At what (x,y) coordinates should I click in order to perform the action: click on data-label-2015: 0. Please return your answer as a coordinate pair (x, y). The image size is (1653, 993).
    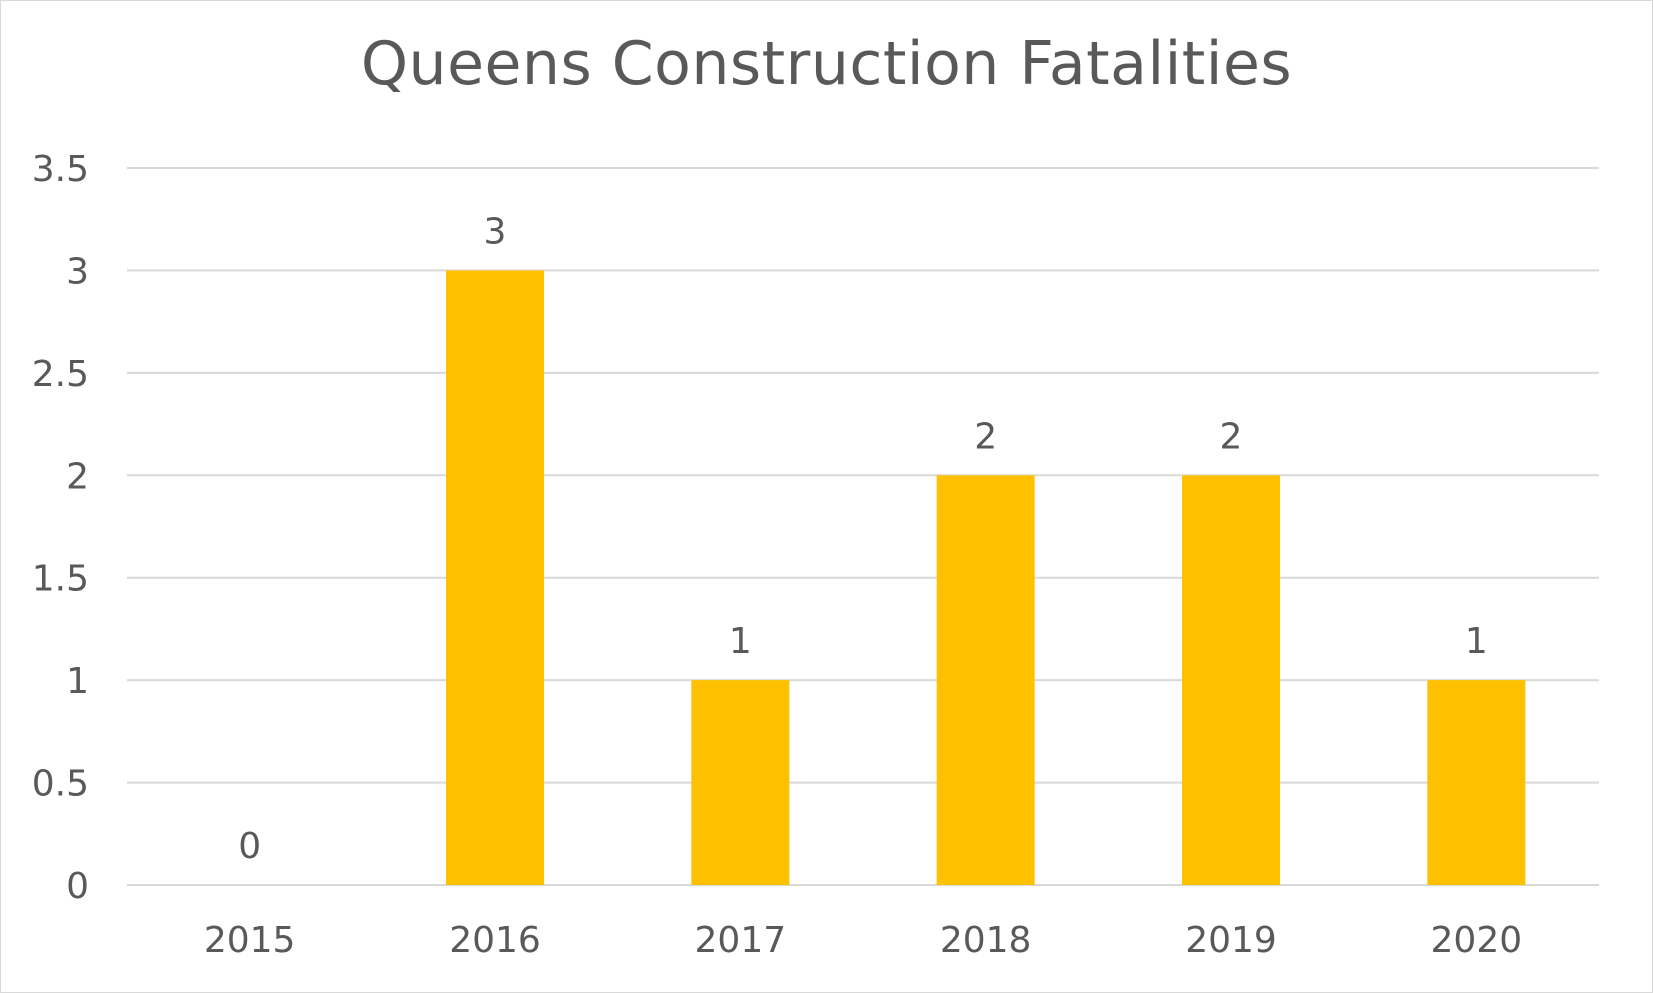
    Looking at the image, I should click on (249, 846).